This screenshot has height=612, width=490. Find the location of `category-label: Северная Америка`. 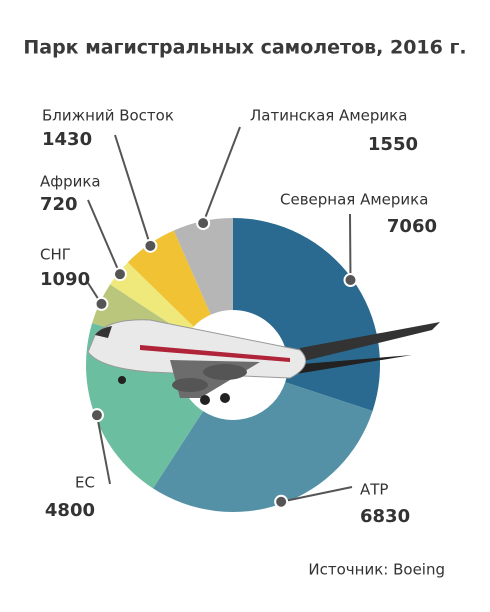

category-label: Северная Америка is located at coordinates (354, 200).